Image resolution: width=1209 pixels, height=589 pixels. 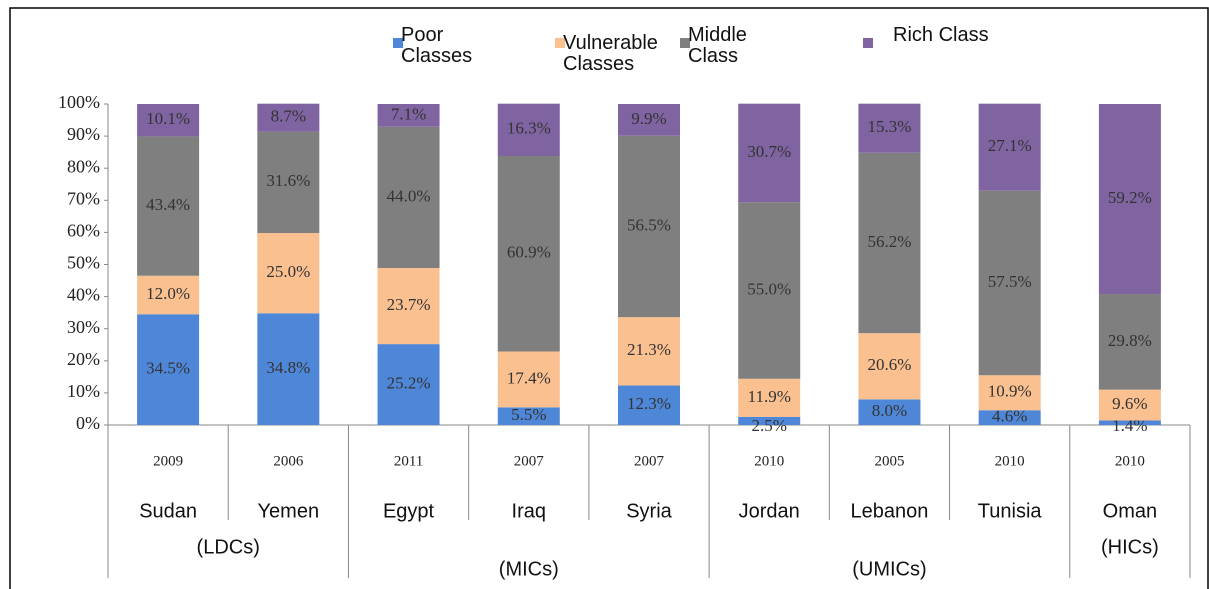 I want to click on value-label: 56.5%, so click(x=649, y=224).